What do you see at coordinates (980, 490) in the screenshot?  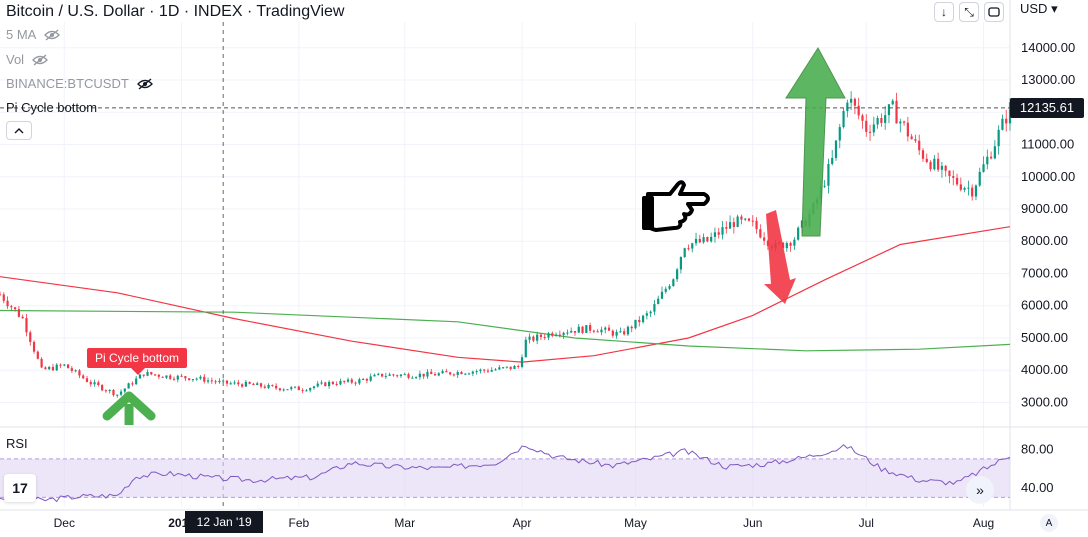 I see `scroll-to-realtime-button: »` at bounding box center [980, 490].